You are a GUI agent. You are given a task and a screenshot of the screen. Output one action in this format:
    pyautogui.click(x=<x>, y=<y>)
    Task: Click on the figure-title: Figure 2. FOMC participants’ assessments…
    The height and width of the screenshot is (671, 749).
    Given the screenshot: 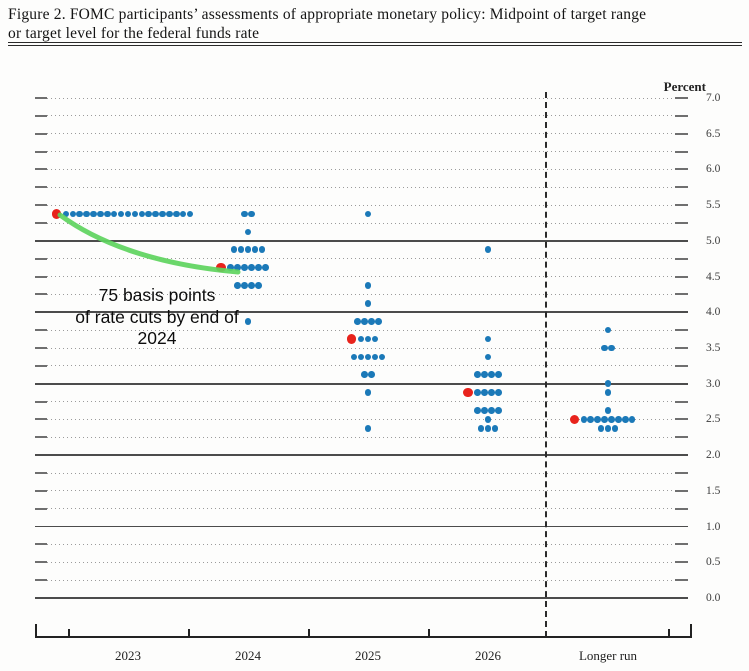 What is the action you would take?
    pyautogui.click(x=376, y=24)
    